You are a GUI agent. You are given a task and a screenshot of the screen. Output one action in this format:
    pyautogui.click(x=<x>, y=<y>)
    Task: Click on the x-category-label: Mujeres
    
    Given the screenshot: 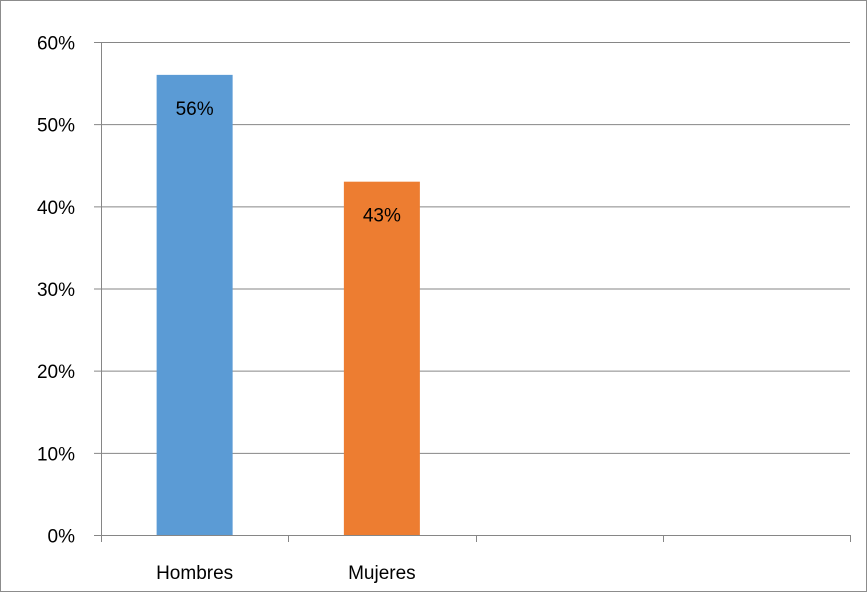 What is the action you would take?
    pyautogui.click(x=382, y=573)
    